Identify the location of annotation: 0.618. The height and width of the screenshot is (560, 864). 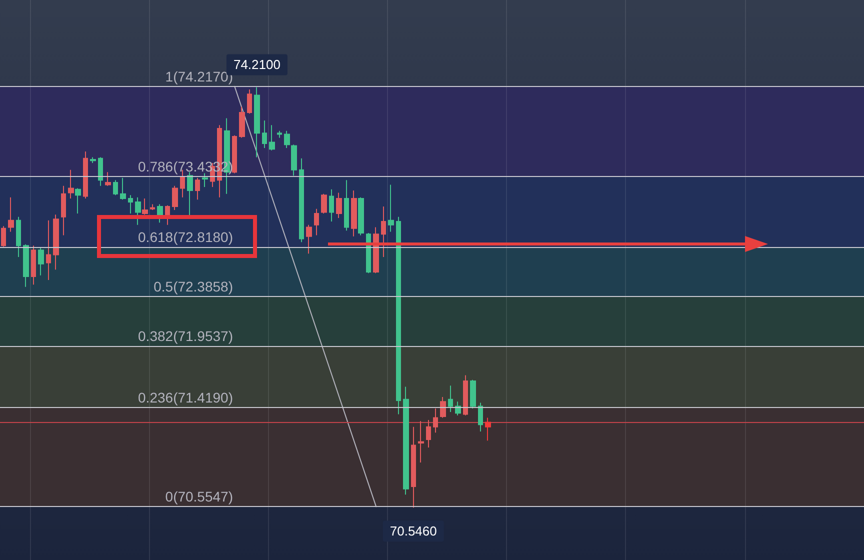
(156, 236).